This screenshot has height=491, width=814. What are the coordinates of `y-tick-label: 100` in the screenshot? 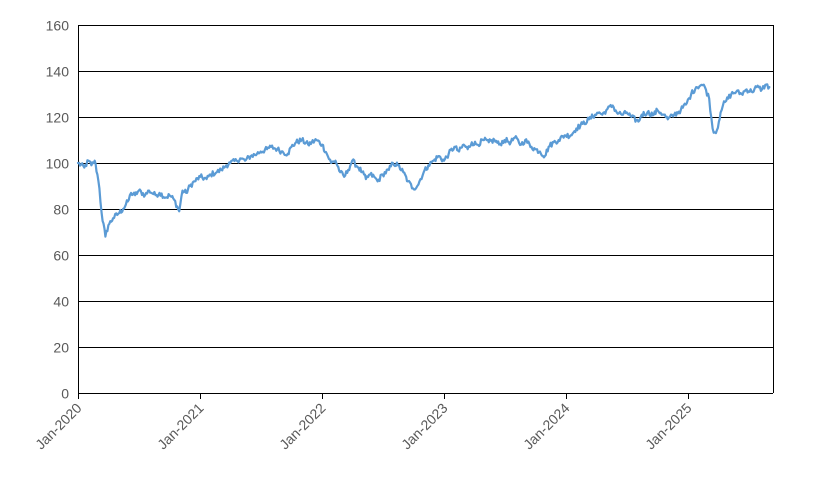 It's located at (58, 164).